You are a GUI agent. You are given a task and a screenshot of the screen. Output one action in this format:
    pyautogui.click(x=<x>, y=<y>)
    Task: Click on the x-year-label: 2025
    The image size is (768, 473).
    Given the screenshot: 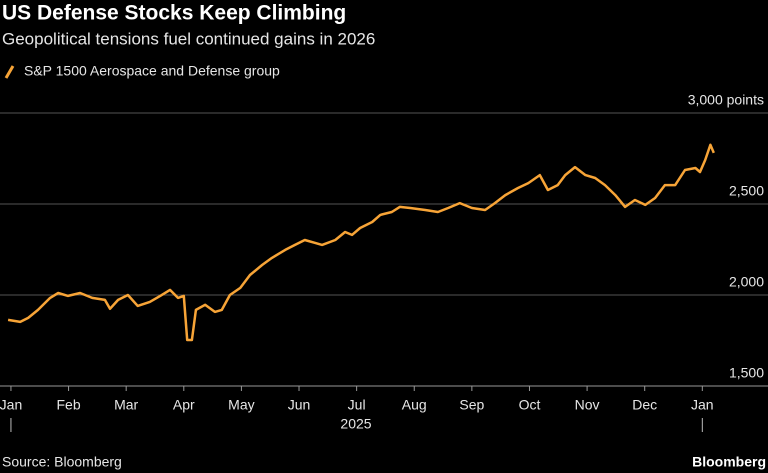 What is the action you would take?
    pyautogui.click(x=355, y=424)
    